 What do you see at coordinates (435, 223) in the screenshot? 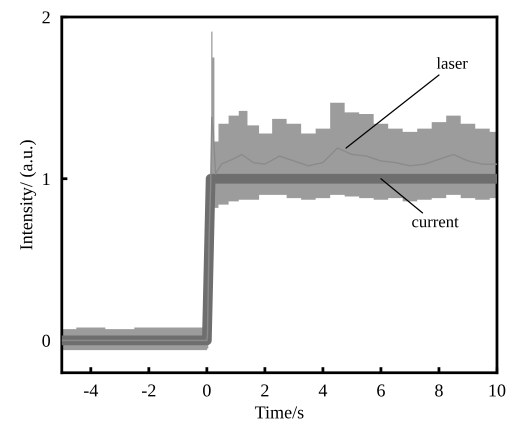
I see `annotation: current` at bounding box center [435, 223].